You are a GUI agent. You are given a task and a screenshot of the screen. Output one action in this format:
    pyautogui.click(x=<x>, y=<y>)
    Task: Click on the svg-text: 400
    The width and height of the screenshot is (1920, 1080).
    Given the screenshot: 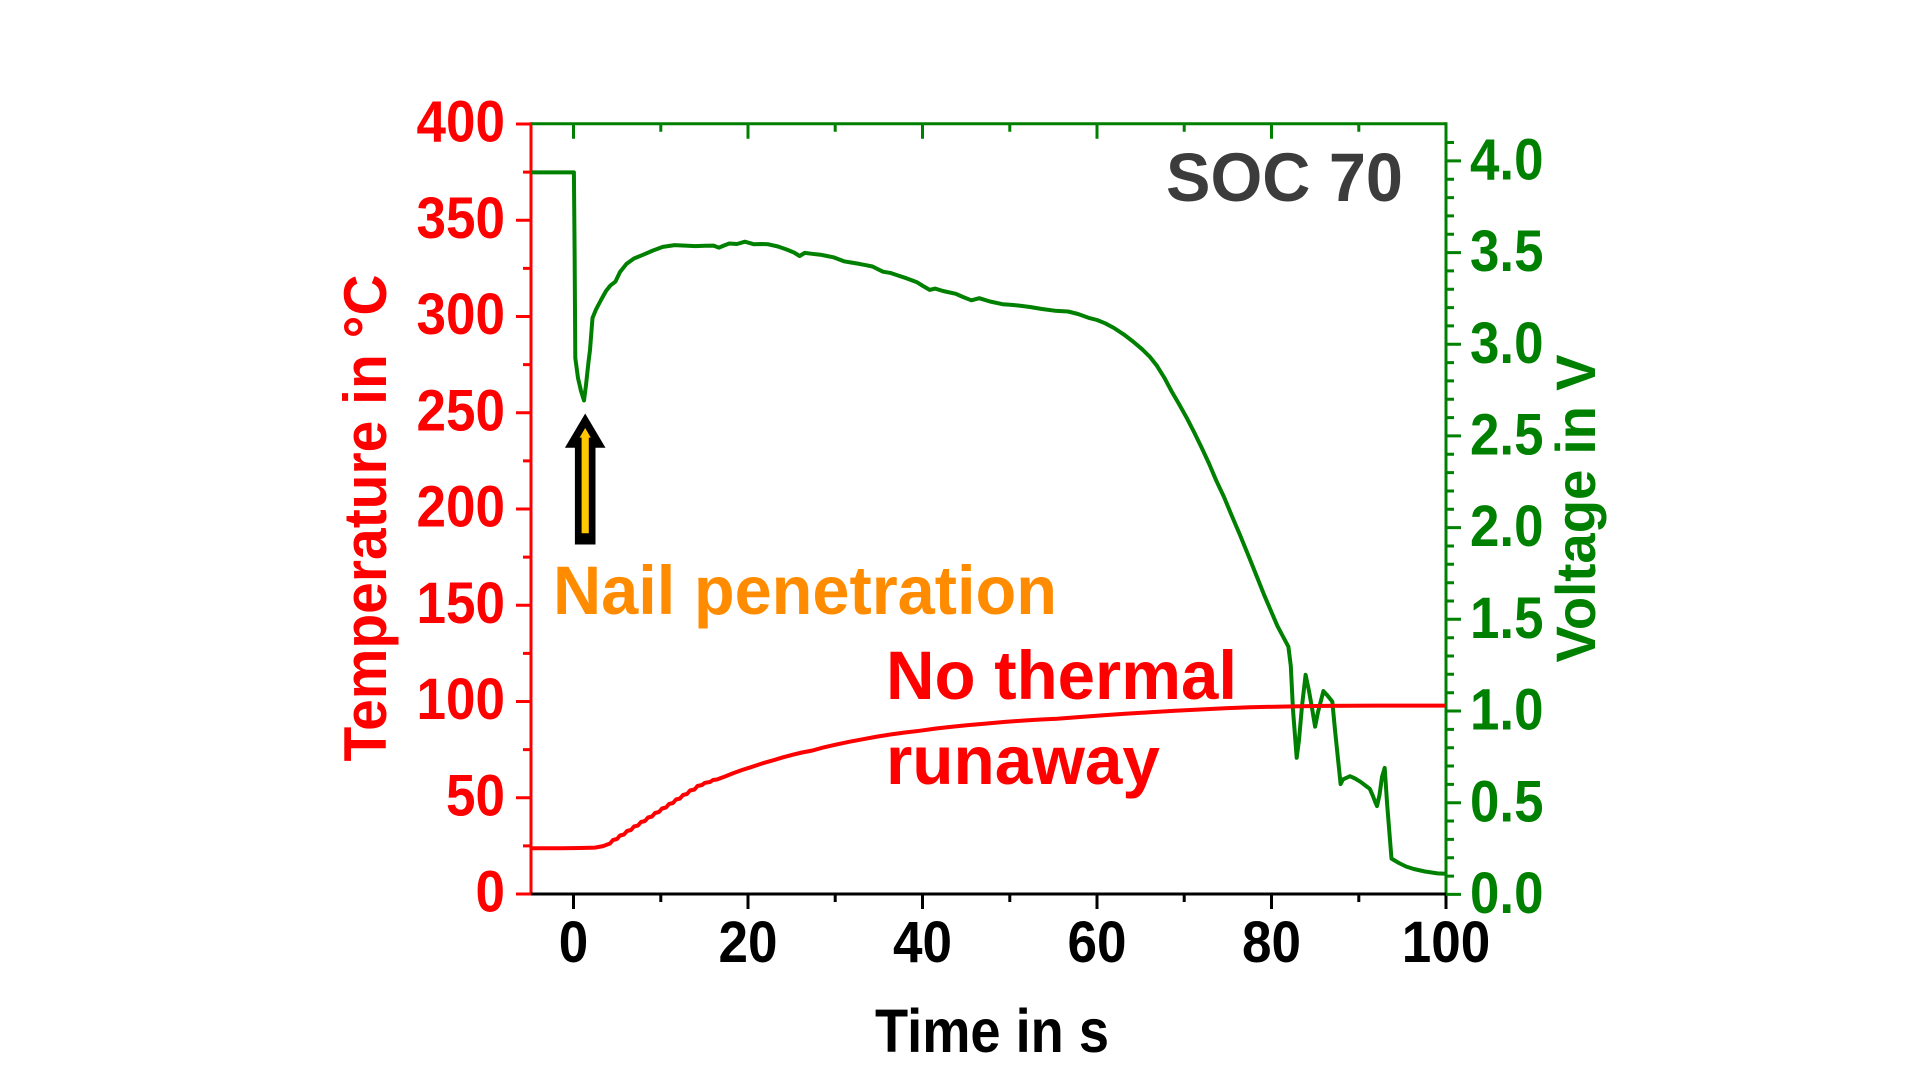 What is the action you would take?
    pyautogui.click(x=461, y=122)
    